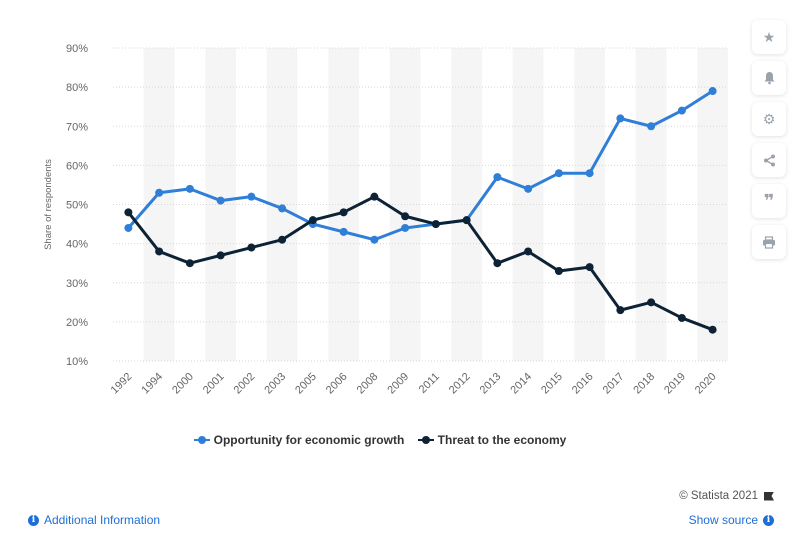 This screenshot has width=800, height=557. Describe the element at coordinates (429, 383) in the screenshot. I see `x-tick-label: 2011` at that location.